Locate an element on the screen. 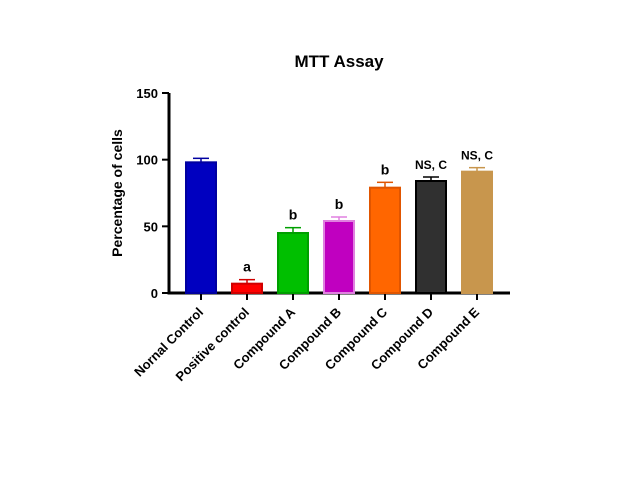 The image size is (640, 485). y-axis-label: Percentage of cells is located at coordinates (117, 193).